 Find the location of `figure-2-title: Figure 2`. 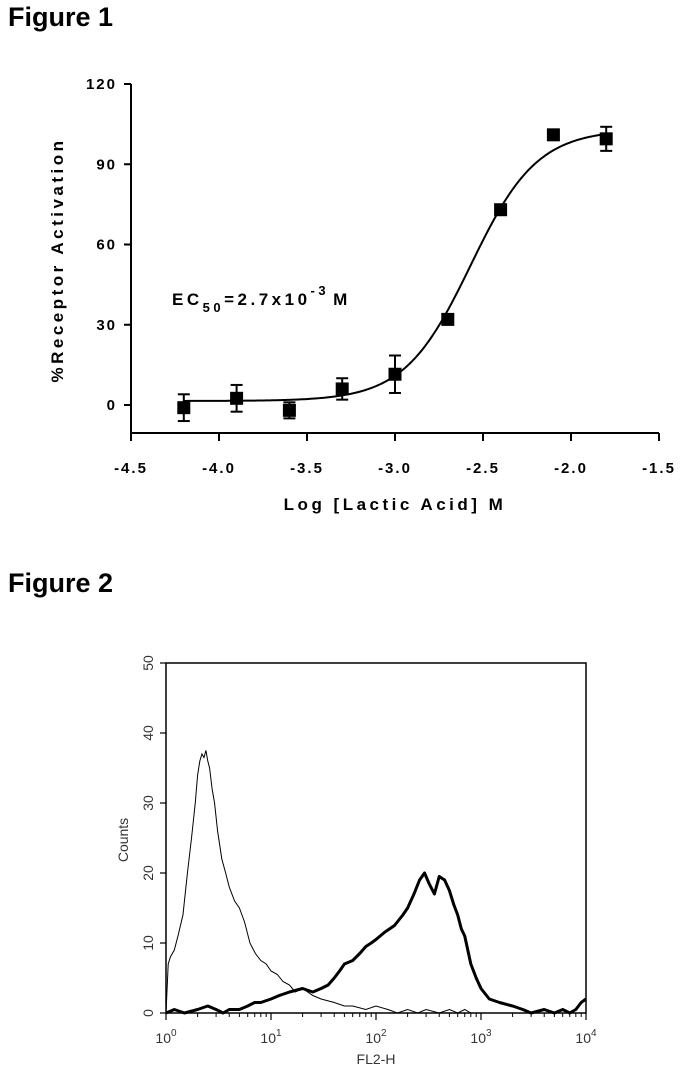

figure-2-title: Figure 2 is located at coordinates (61, 583).